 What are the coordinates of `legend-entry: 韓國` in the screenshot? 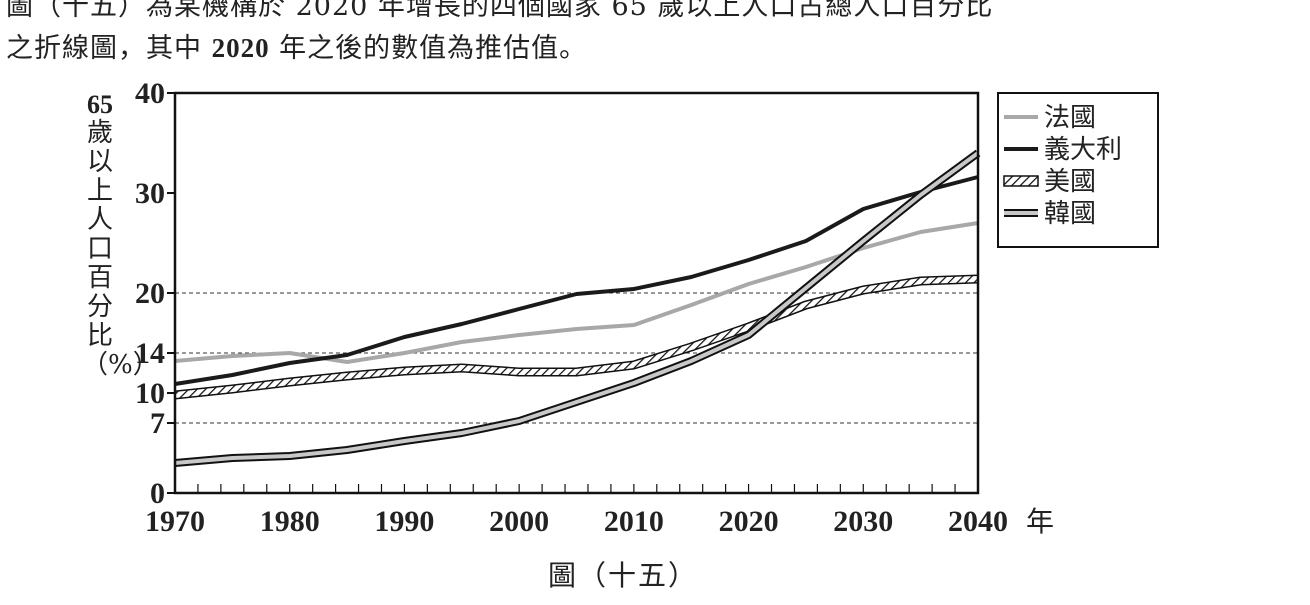 It's located at (1050, 214).